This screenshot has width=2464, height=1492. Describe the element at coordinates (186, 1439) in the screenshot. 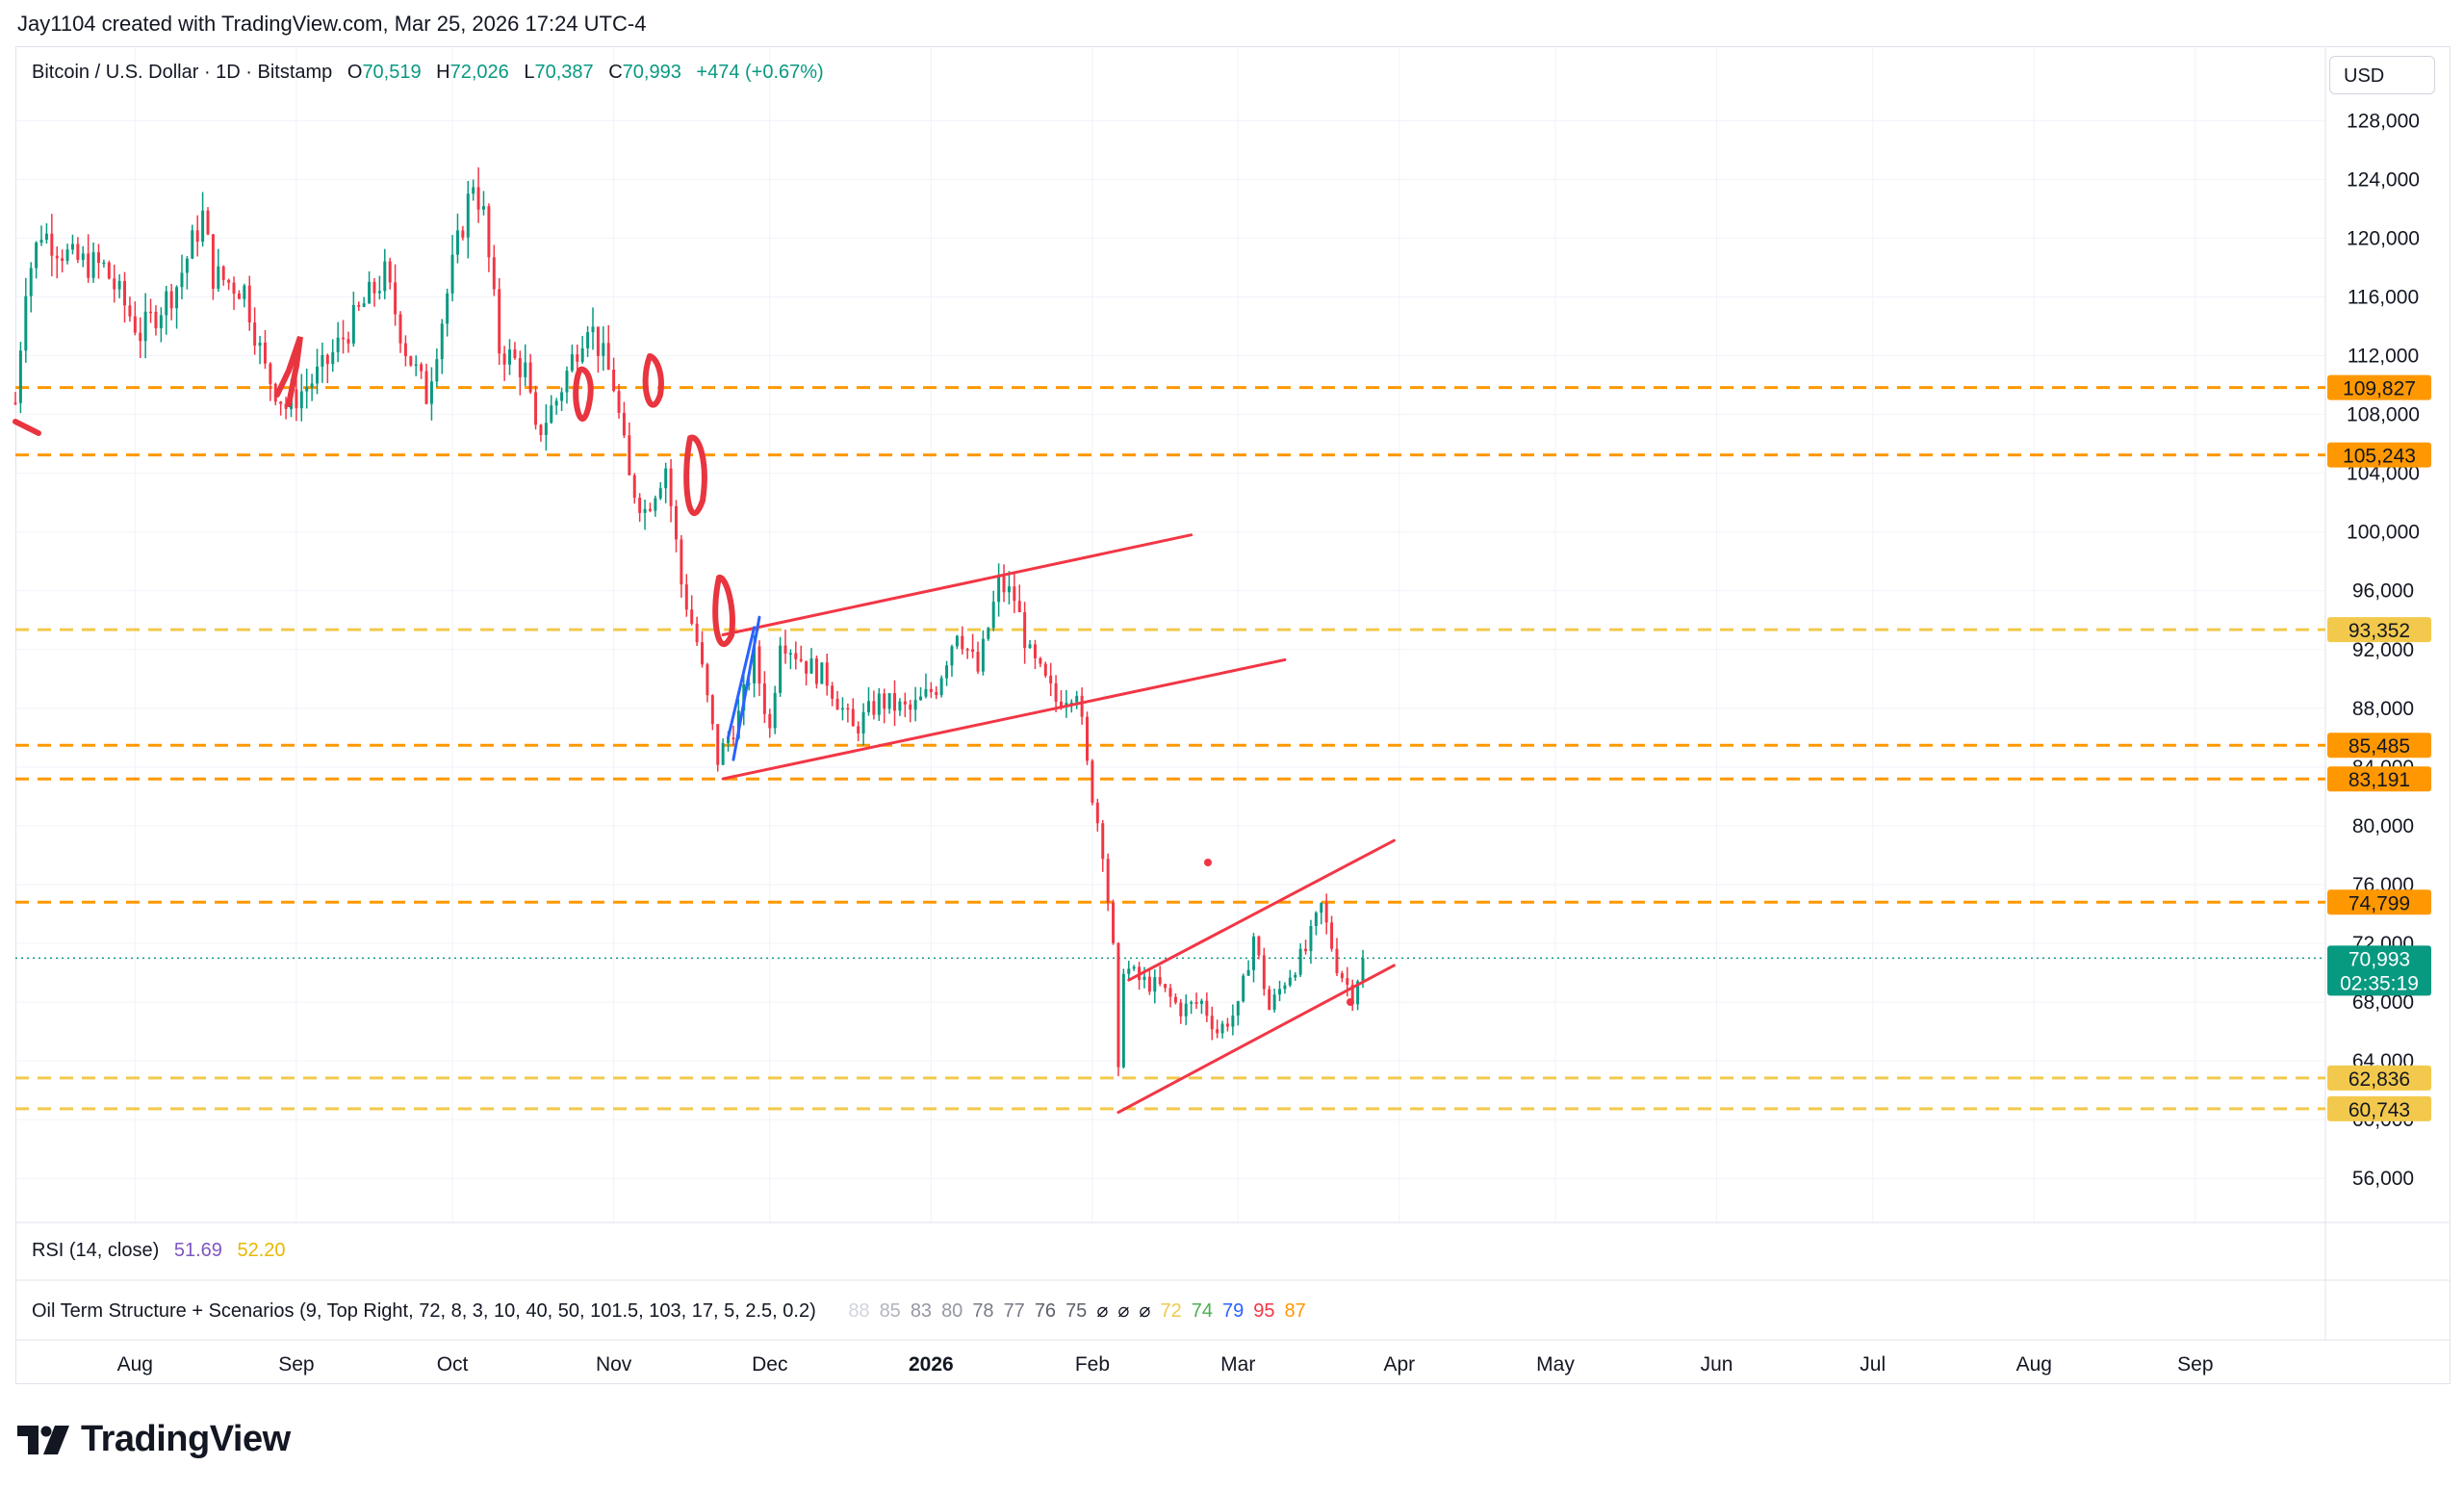

I see `logo-text: TradingView` at that location.